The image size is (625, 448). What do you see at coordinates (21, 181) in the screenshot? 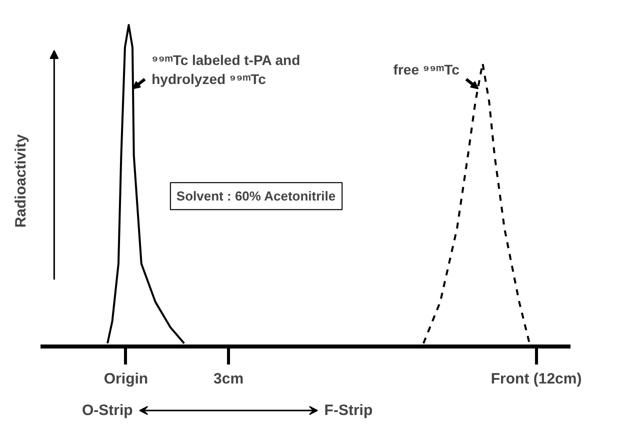
I see `y-axis-title: Radioactivity` at bounding box center [21, 181].